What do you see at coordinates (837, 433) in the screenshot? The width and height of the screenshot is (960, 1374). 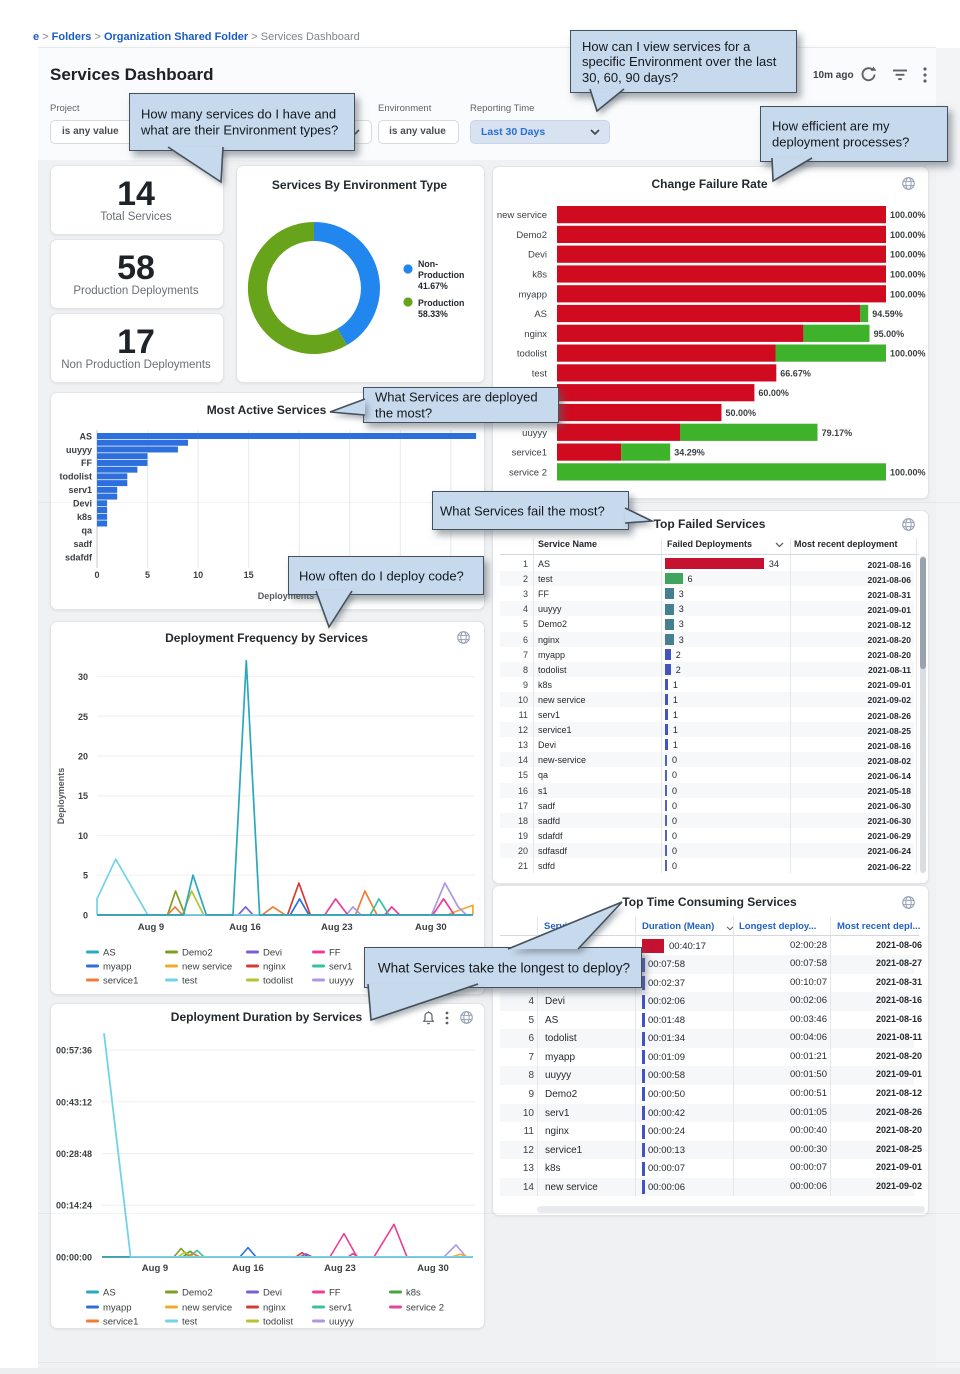 I see `svg-text: 79.17%` at bounding box center [837, 433].